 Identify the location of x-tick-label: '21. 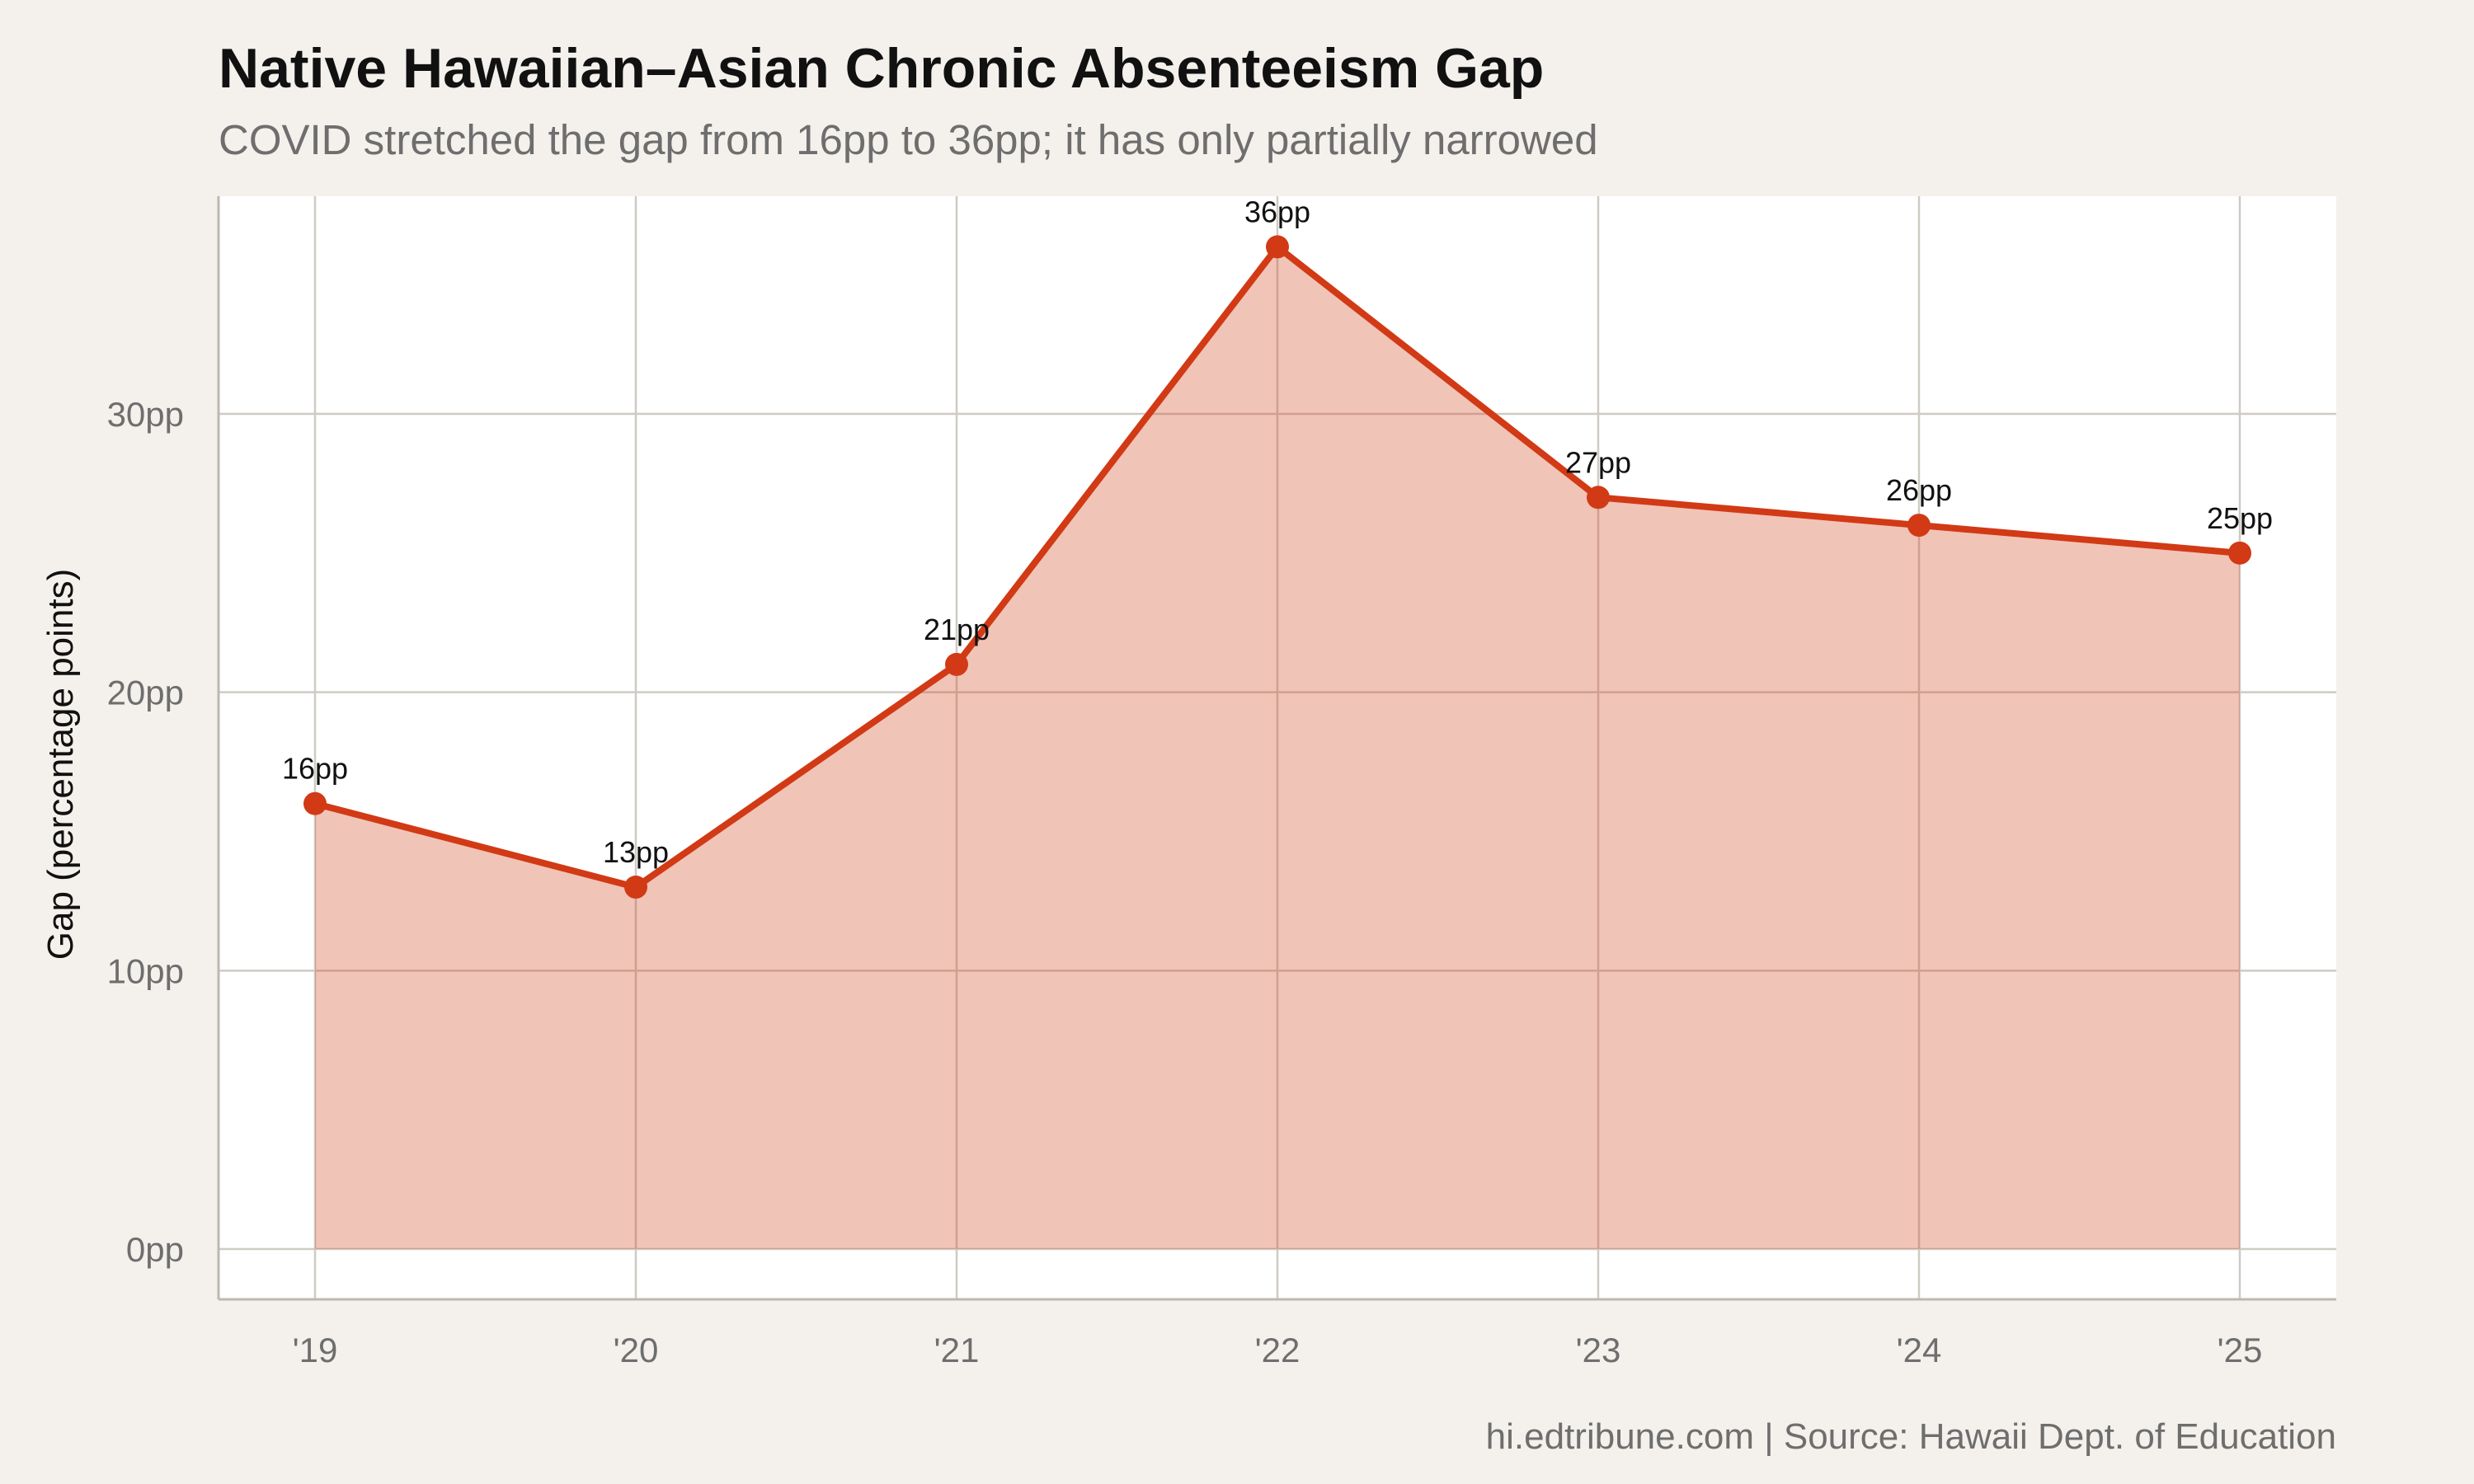
(957, 1350).